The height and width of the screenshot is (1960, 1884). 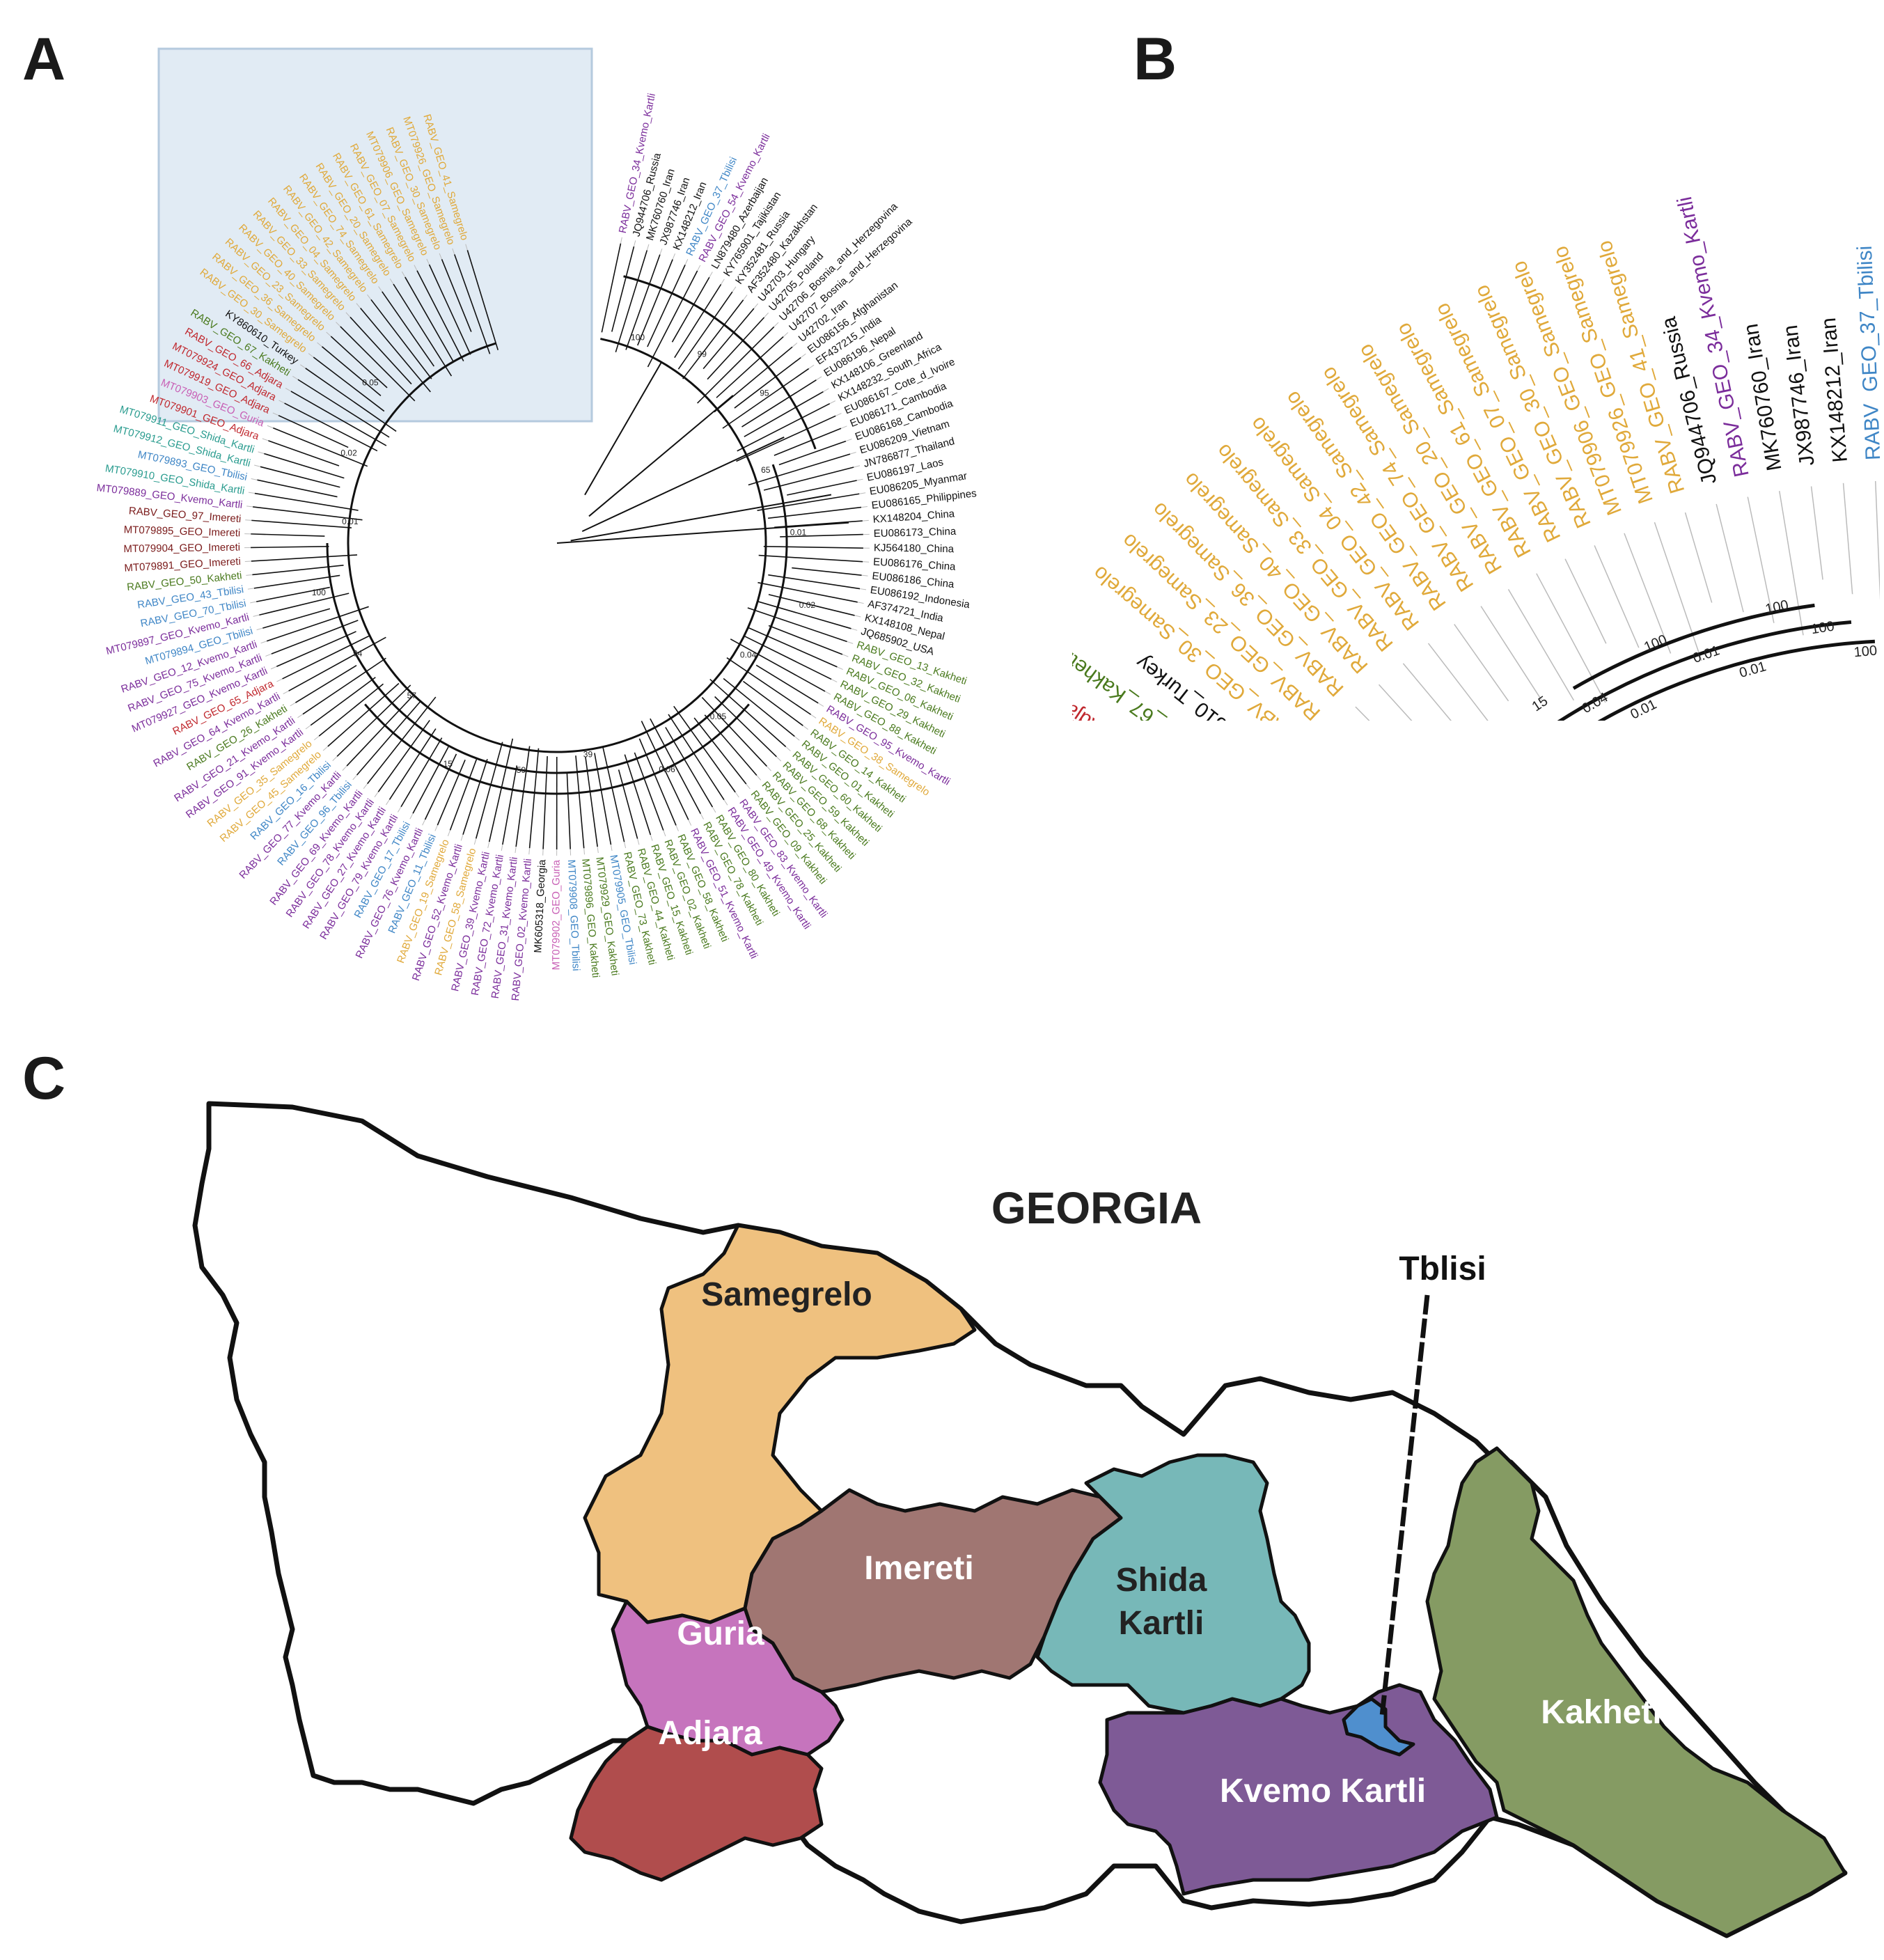 I want to click on zoom-tree-leaf-label: KX148212_Iran, so click(x=1835, y=390).